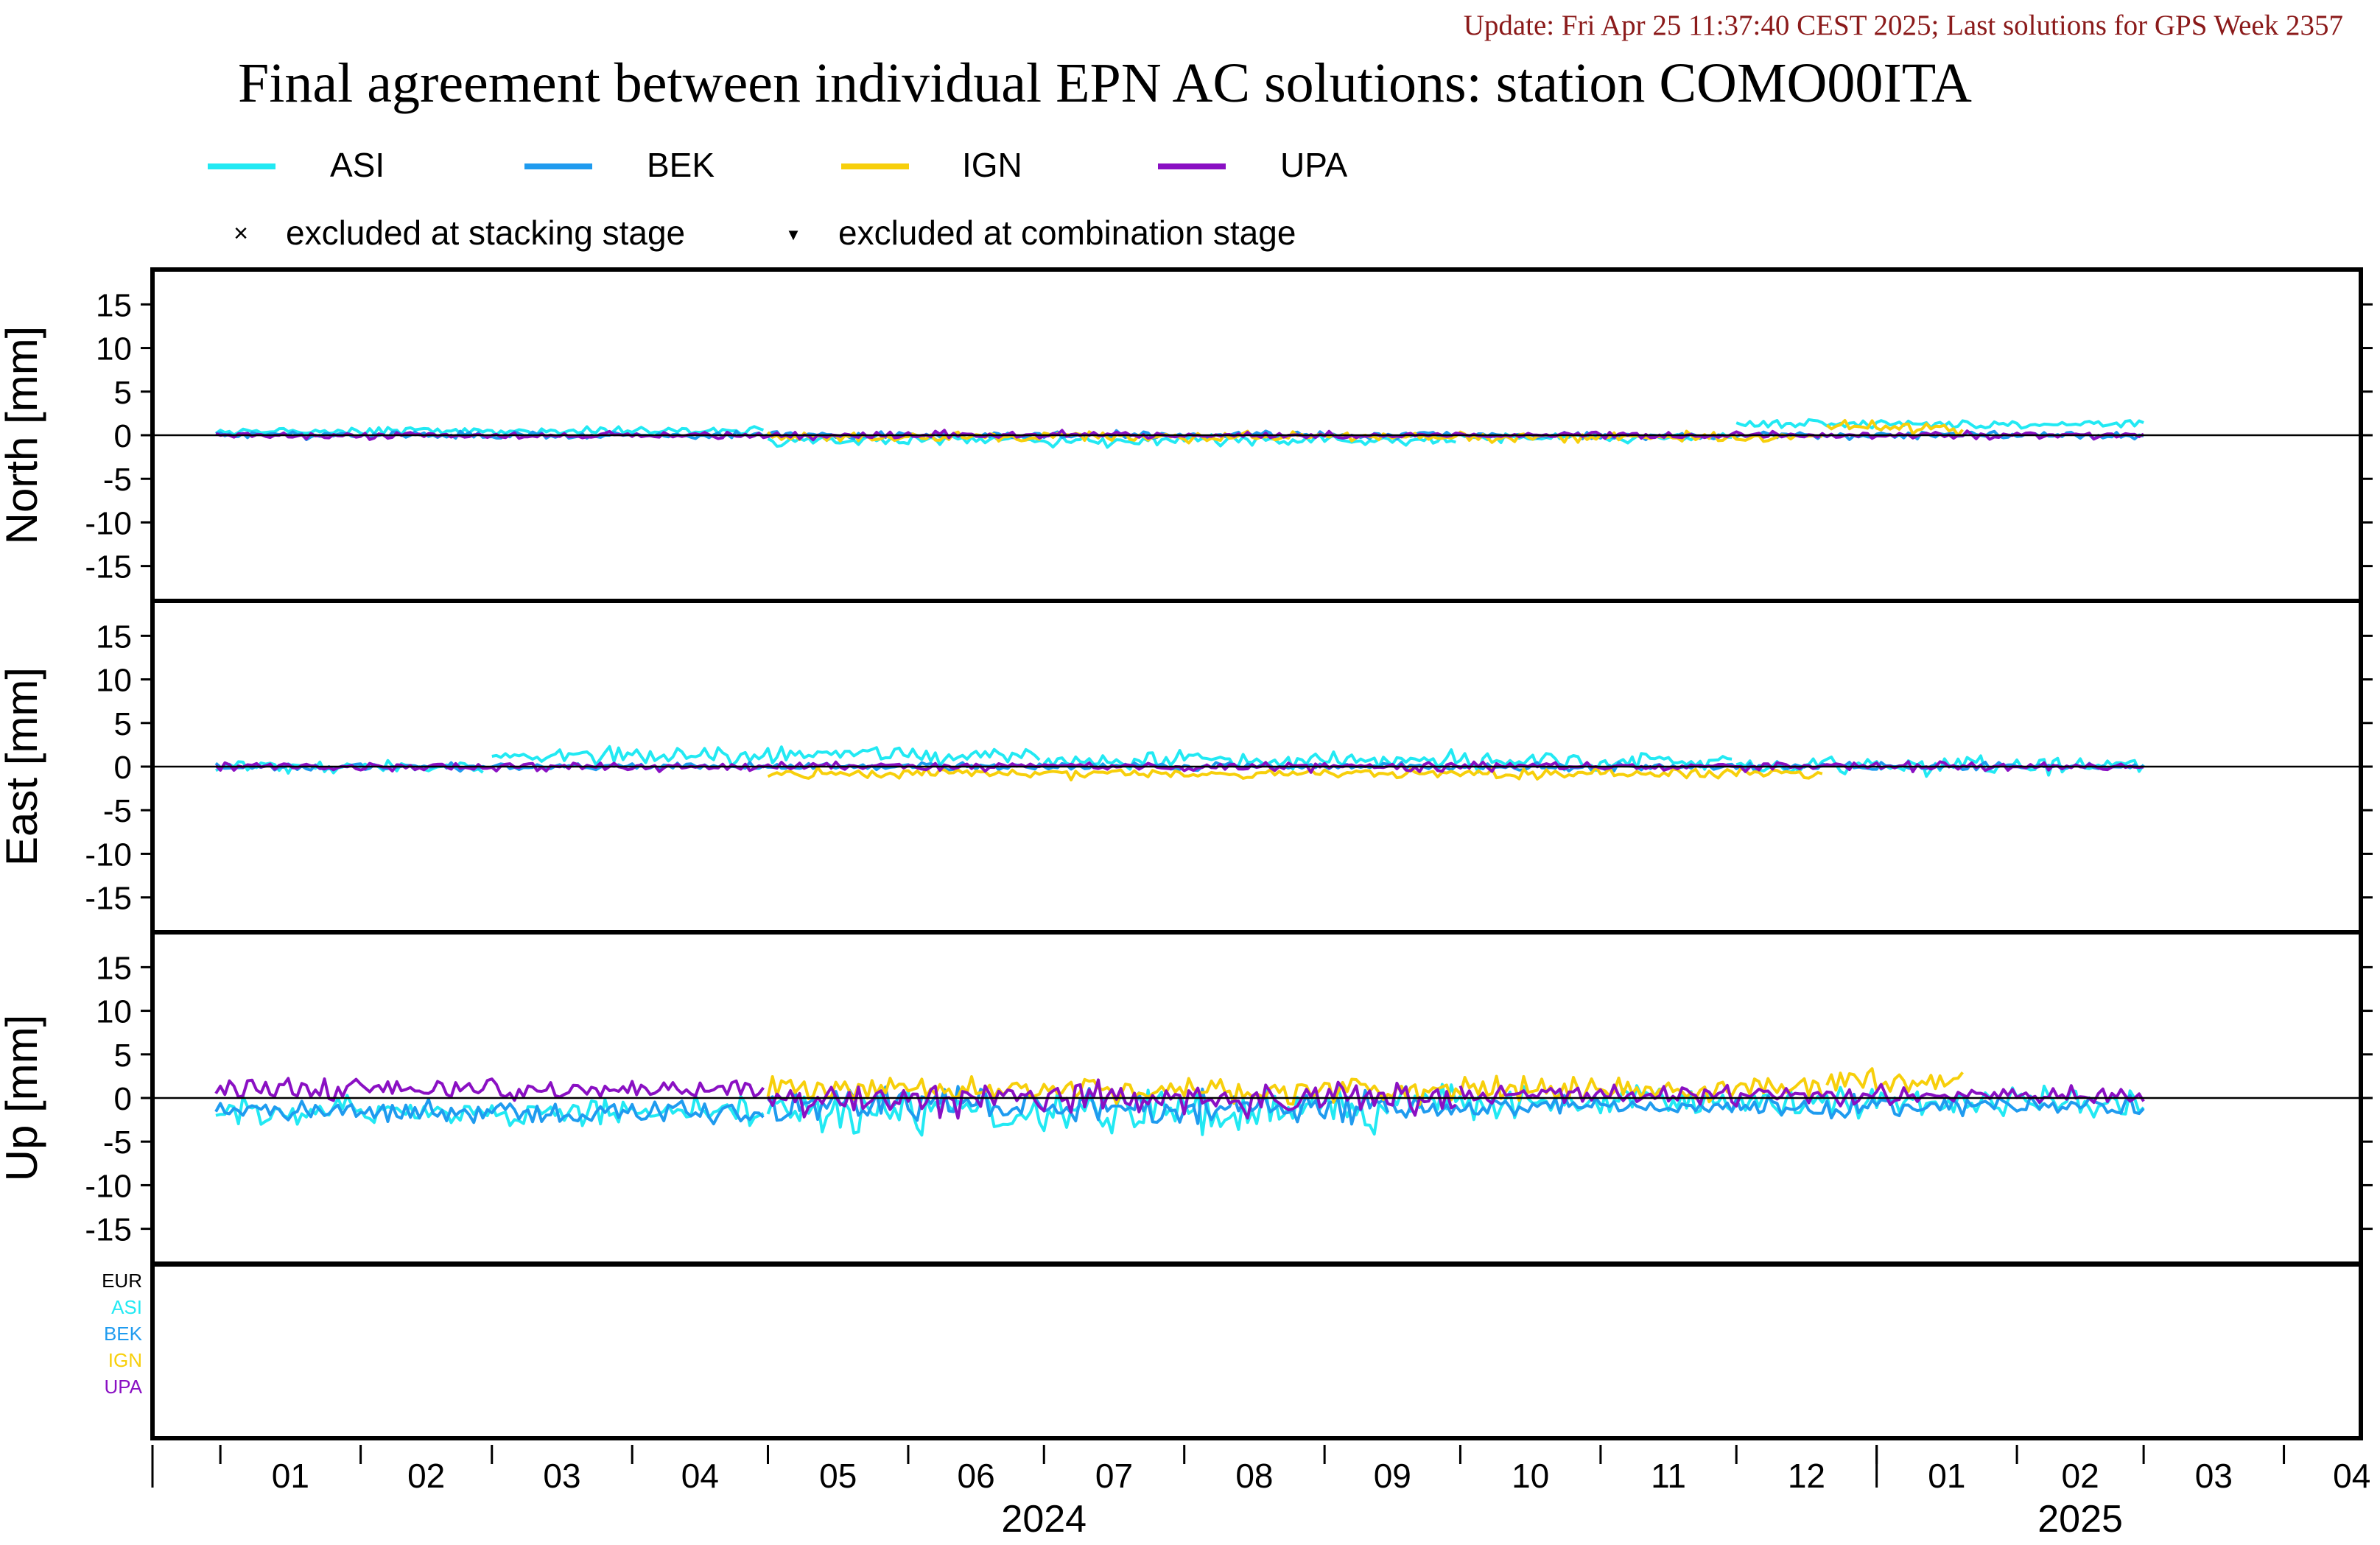 The width and height of the screenshot is (2380, 1545). Describe the element at coordinates (125, 1360) in the screenshot. I see `bottom-label-ign: IGN` at that location.